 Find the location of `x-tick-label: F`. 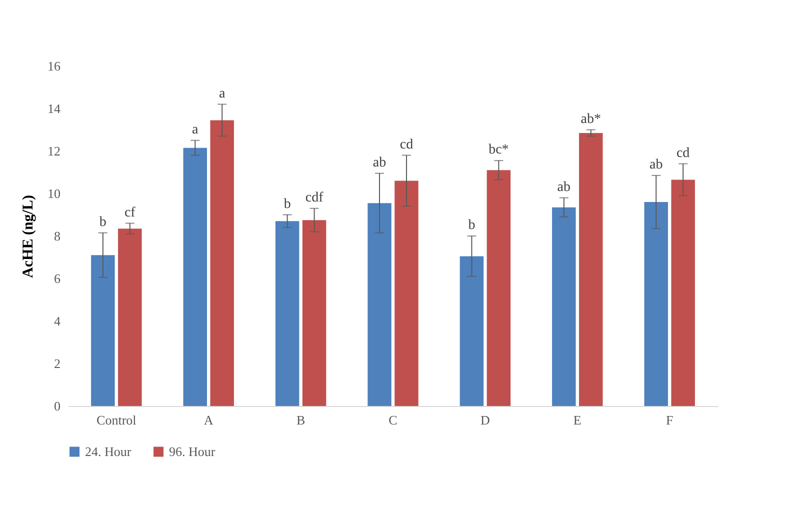

x-tick-label: F is located at coordinates (670, 420).